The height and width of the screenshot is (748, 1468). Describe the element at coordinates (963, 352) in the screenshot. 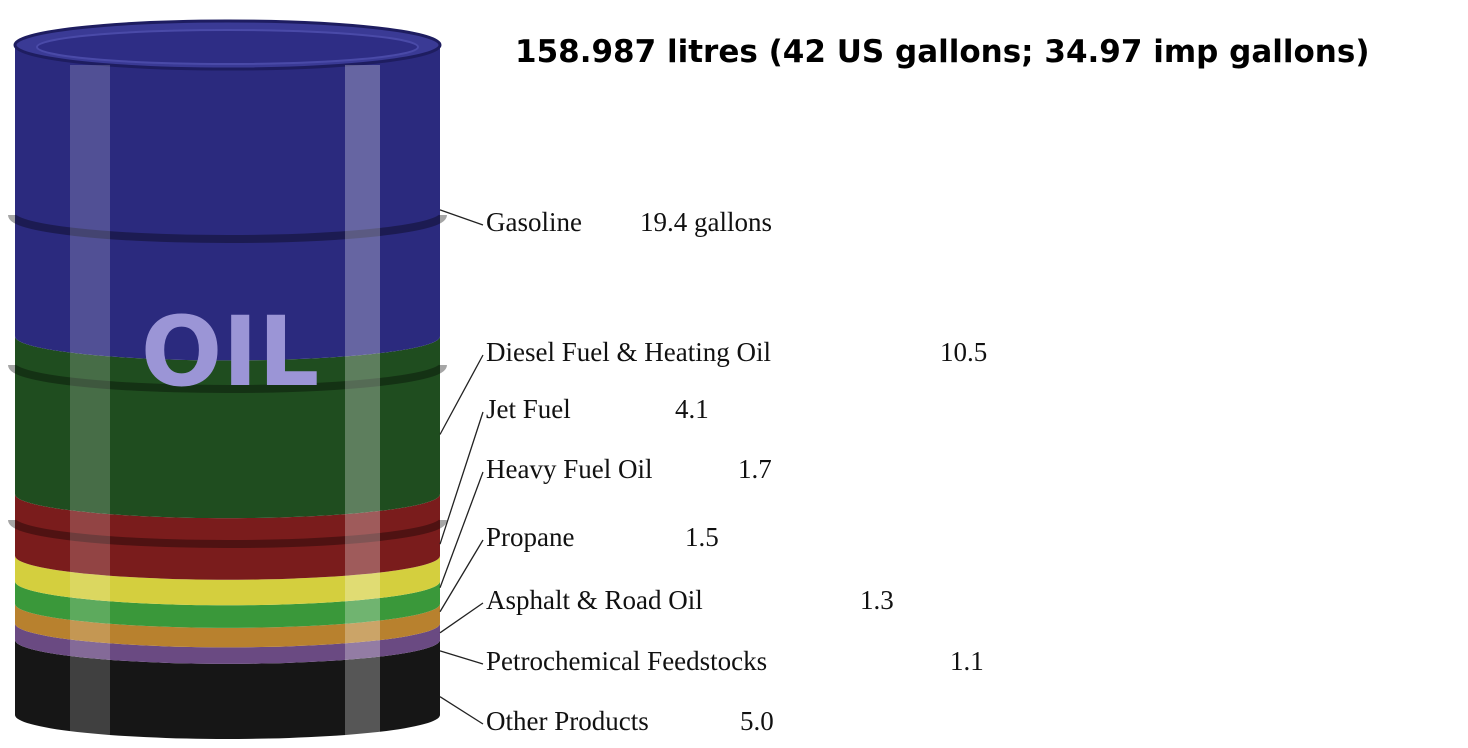

I see `value-label: 10.5` at that location.